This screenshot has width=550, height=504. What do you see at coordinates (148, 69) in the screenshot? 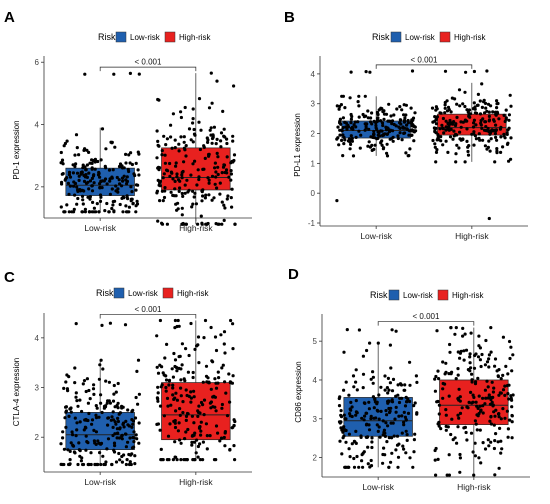
I see `significance-bracket` at bounding box center [148, 69].